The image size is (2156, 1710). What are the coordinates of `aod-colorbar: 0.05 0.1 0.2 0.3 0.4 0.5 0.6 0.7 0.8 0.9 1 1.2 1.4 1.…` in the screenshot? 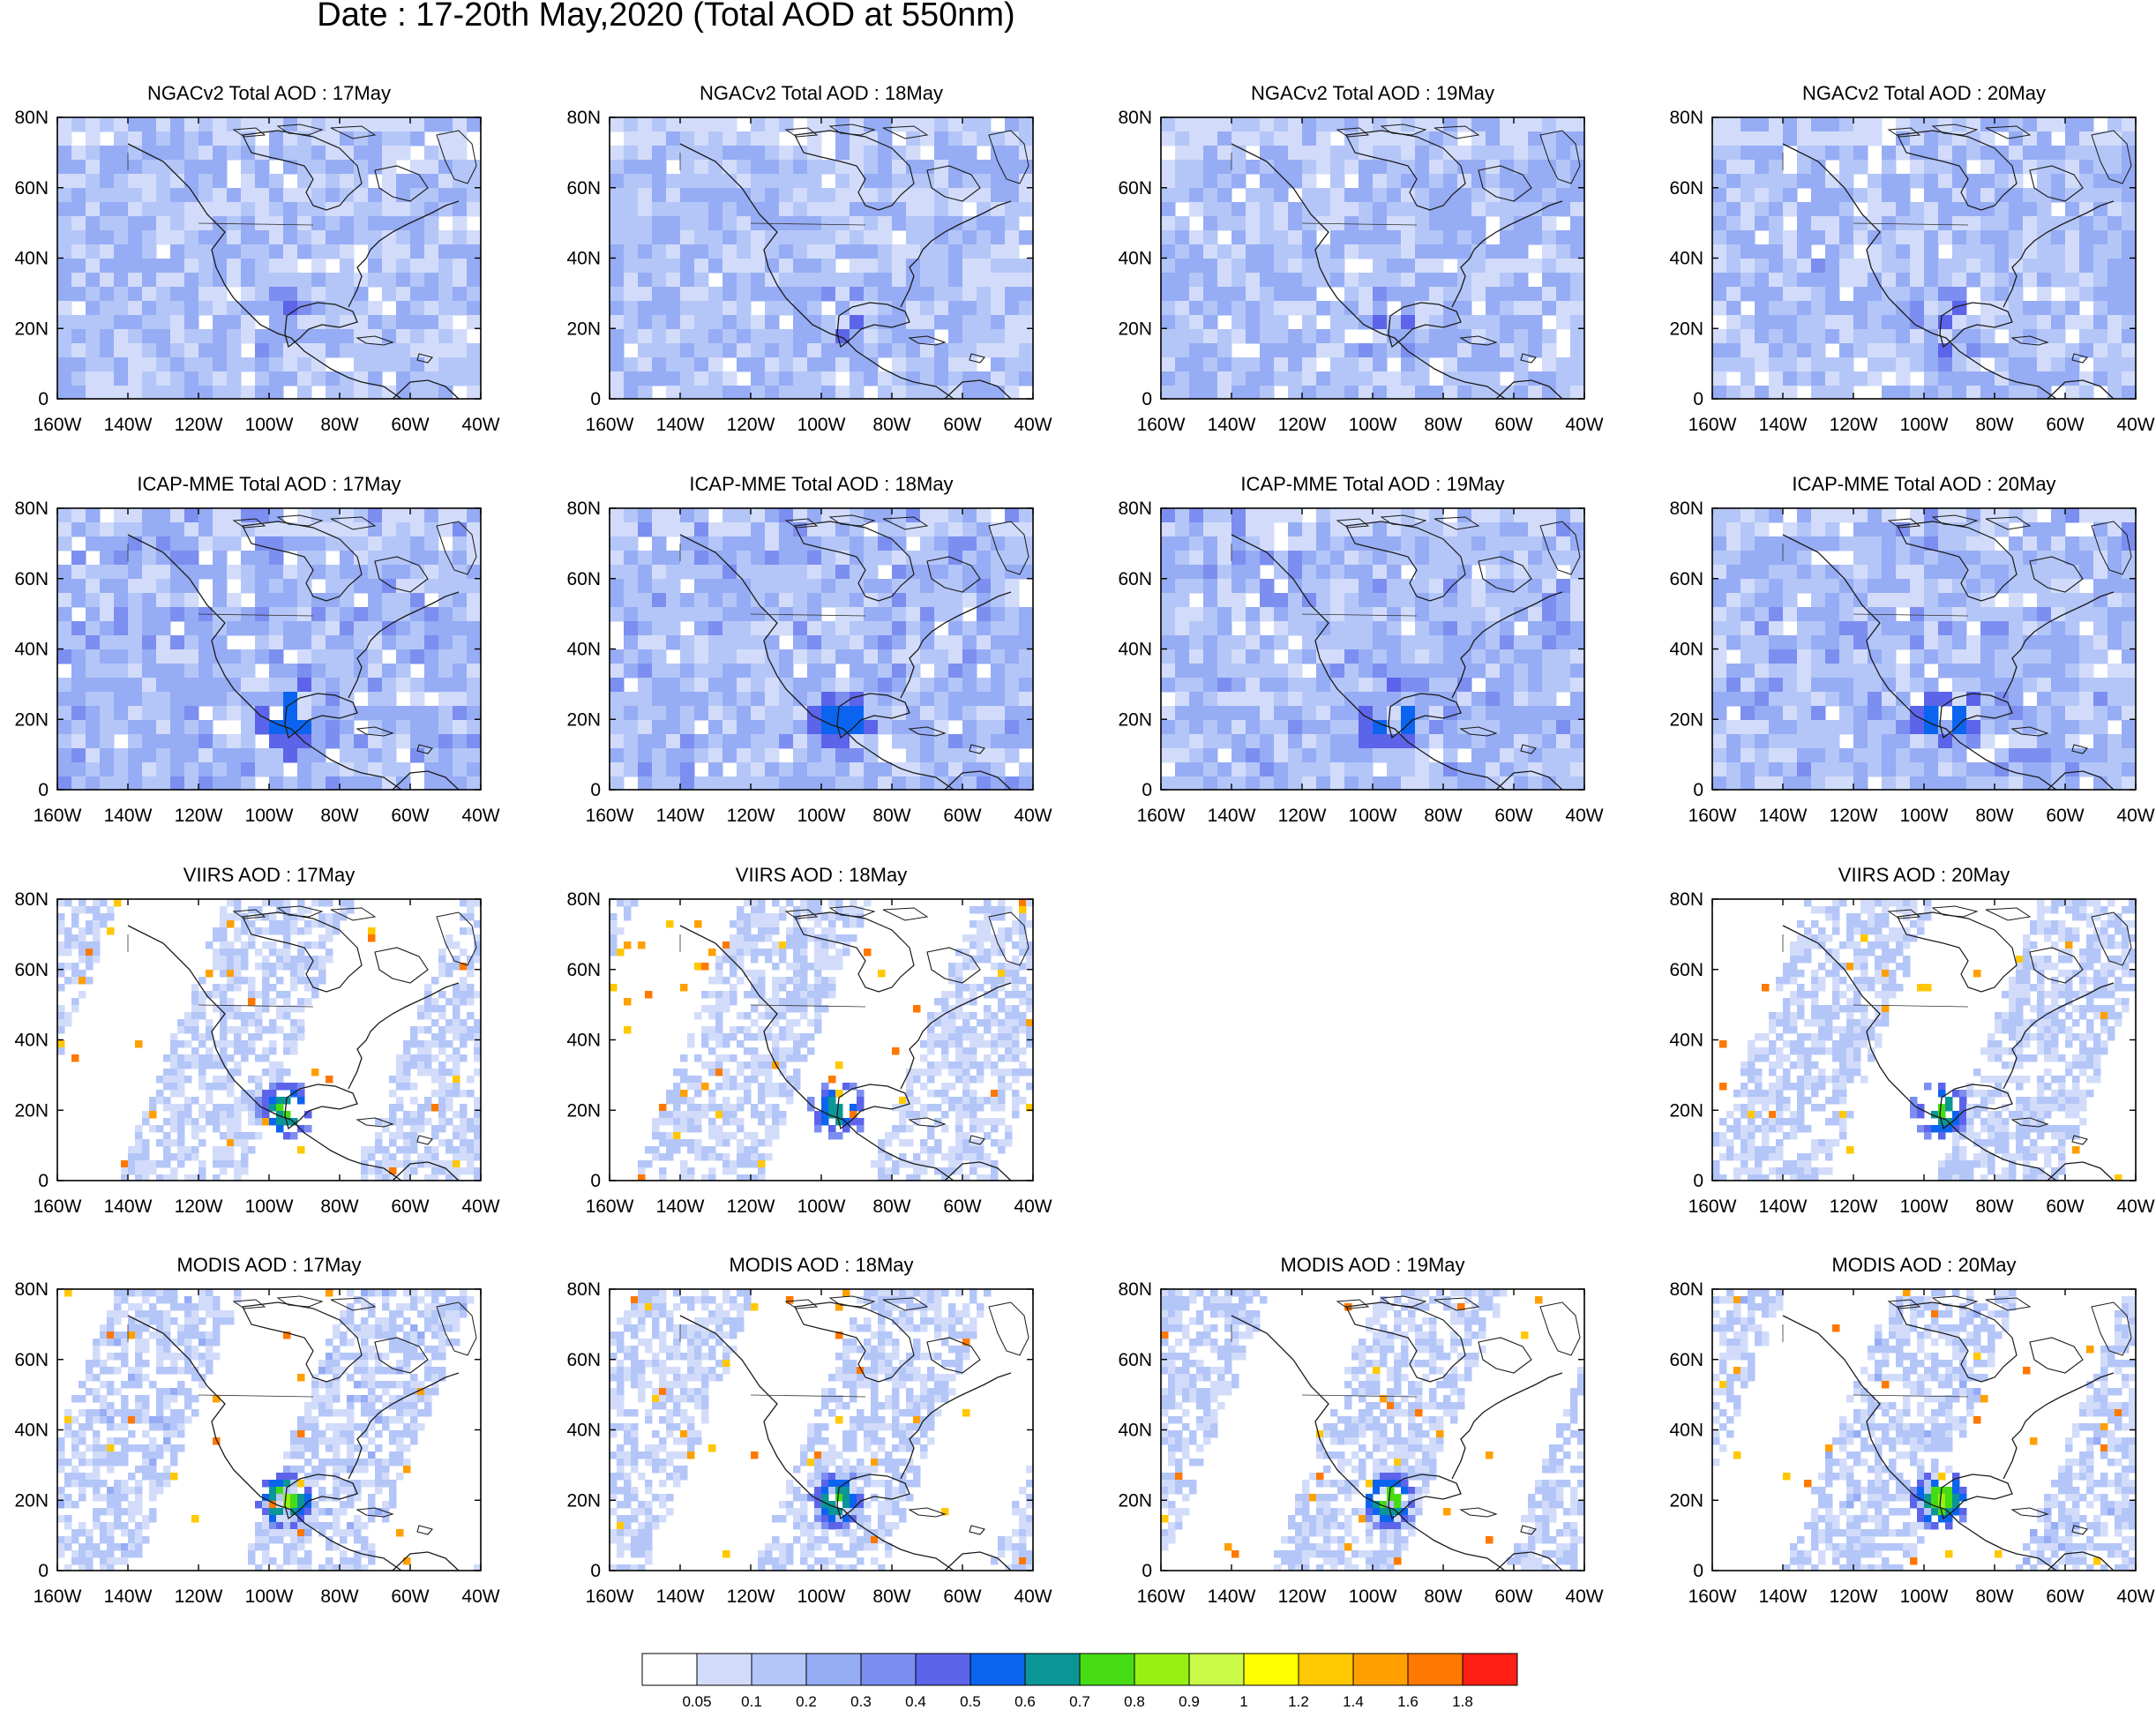 It's located at (1079, 1681).